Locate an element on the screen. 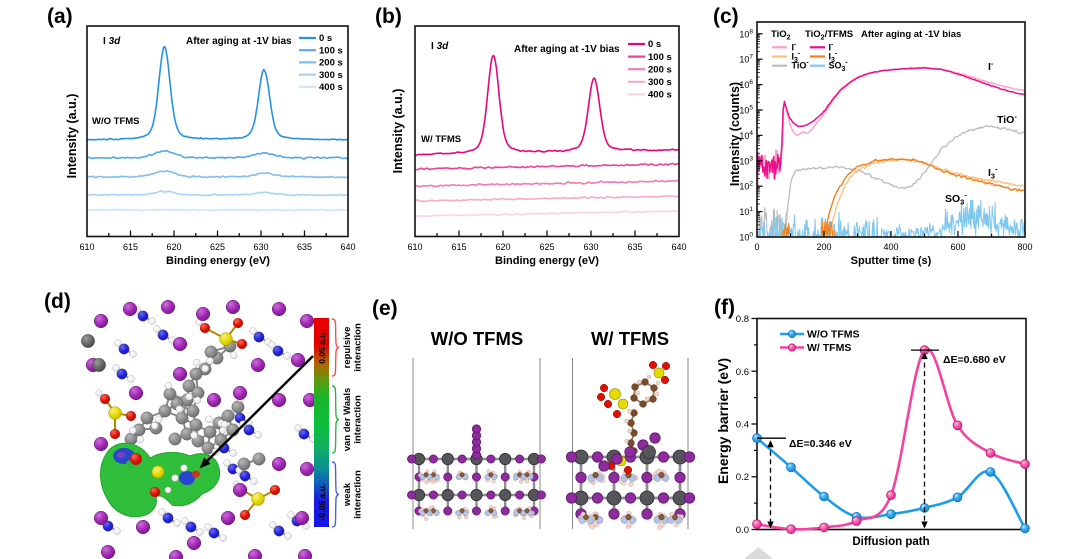  svg-text: 400 is located at coordinates (890, 247).